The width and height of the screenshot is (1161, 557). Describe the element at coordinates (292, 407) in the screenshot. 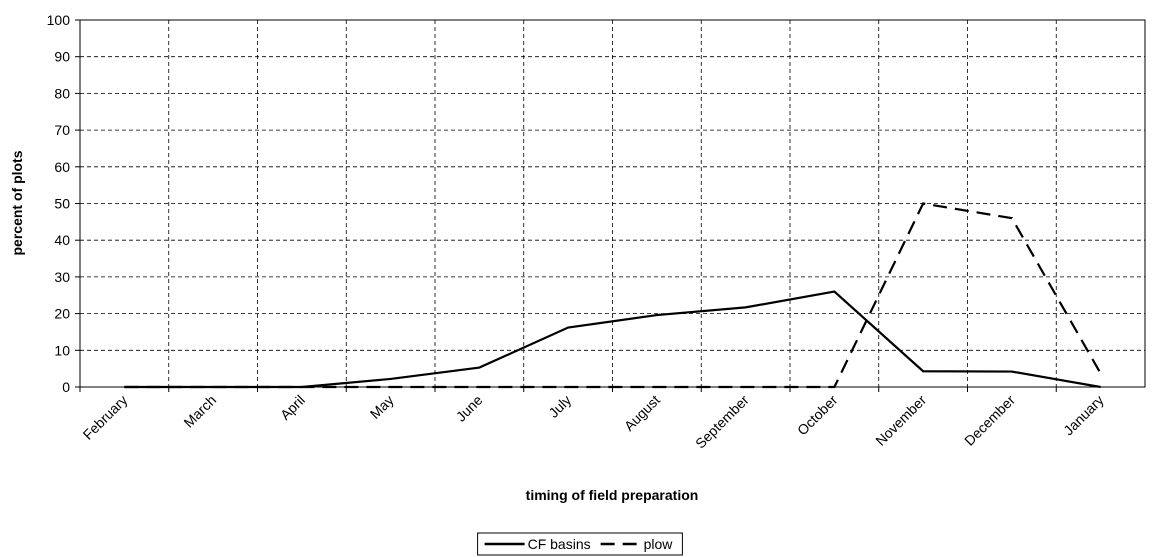

I see `x-tick-label: April` at that location.